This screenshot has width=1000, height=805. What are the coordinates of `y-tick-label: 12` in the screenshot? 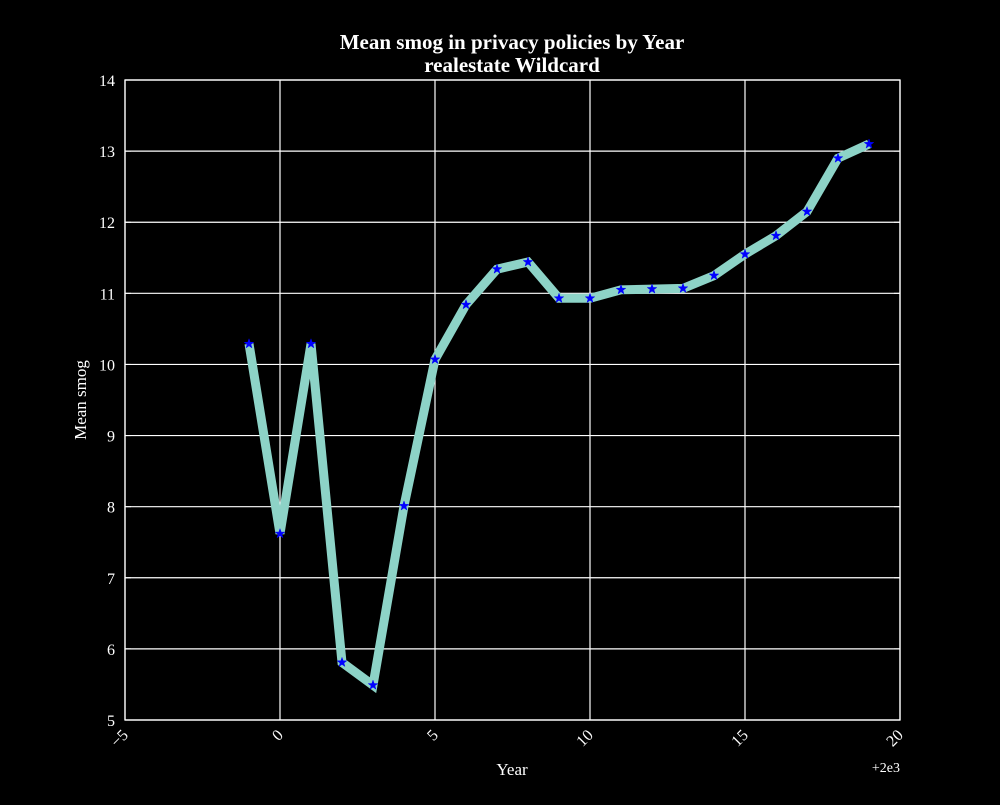 It's located at (107, 223).